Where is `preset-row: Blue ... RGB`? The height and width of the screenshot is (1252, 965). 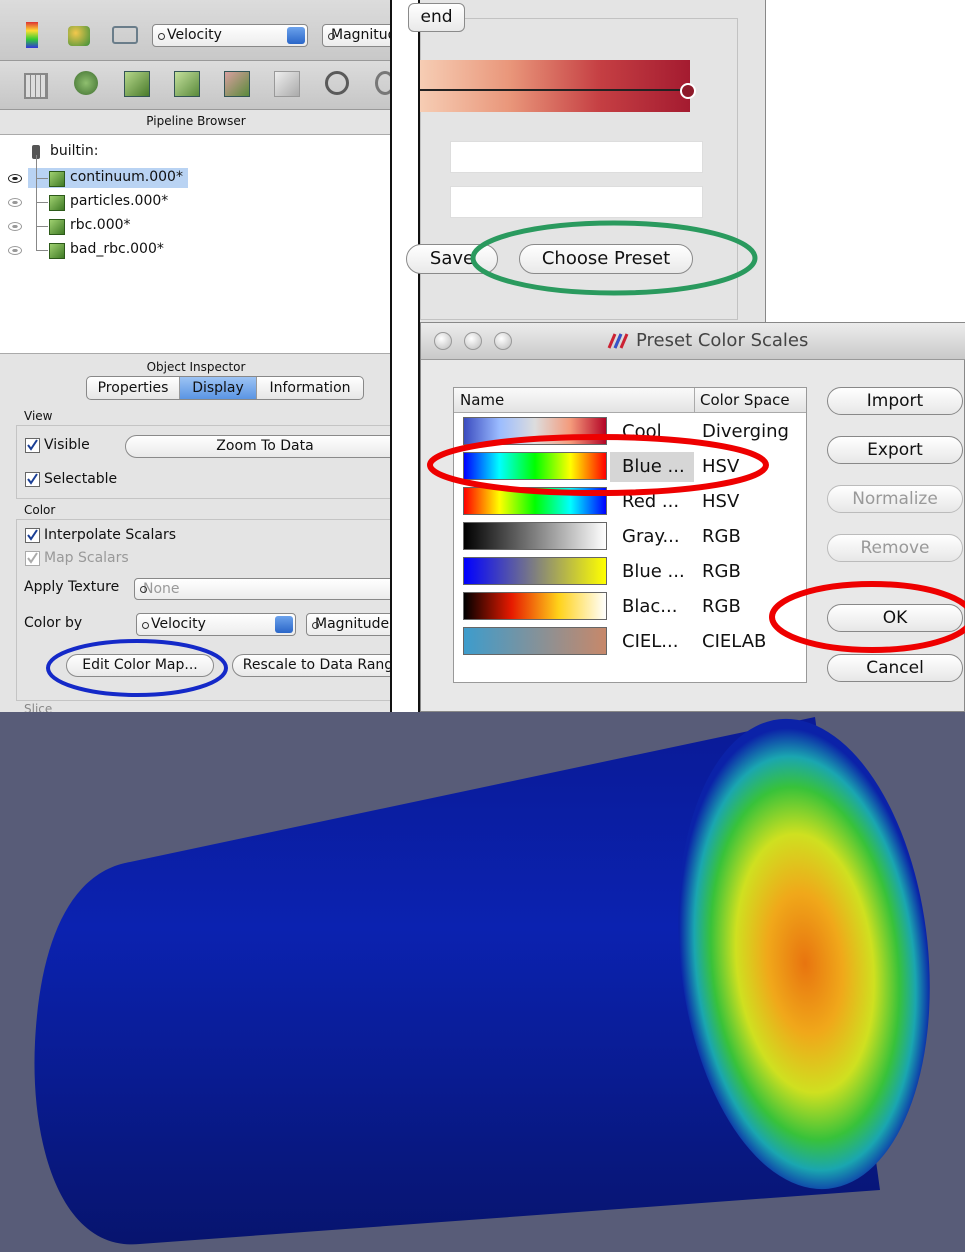
preset-row: Blue ... RGB is located at coordinates (630, 571).